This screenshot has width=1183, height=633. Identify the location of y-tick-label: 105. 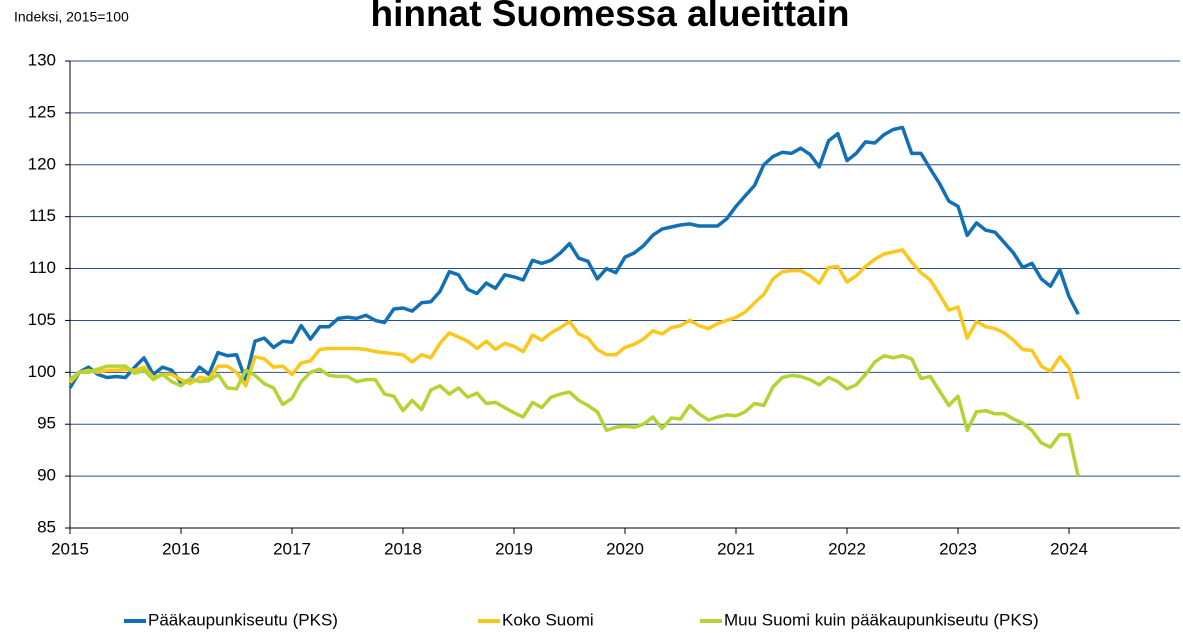
(42, 319).